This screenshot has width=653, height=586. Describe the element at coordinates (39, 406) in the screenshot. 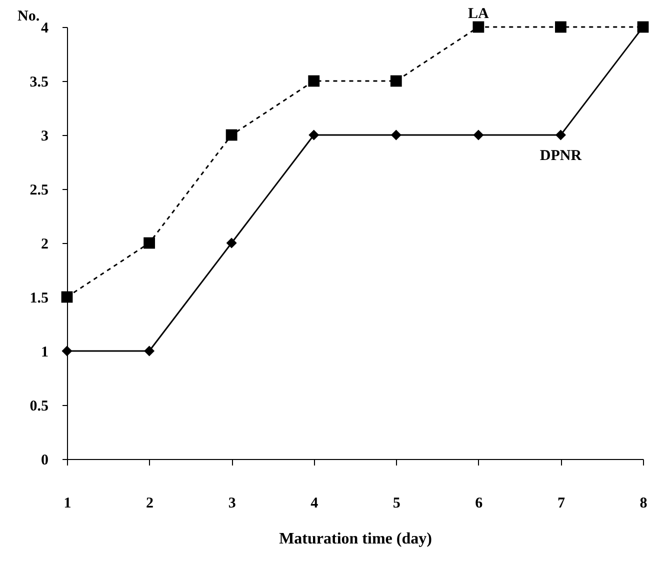

I see `y-tick-label: 0.5` at that location.